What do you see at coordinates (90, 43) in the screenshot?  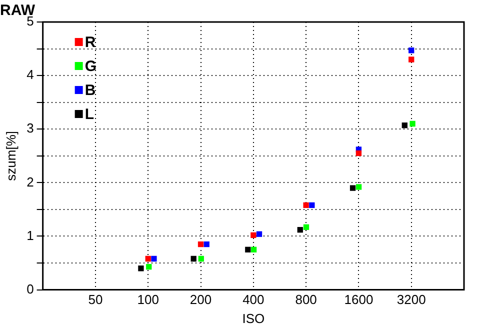 I see `legend-label: R` at bounding box center [90, 43].